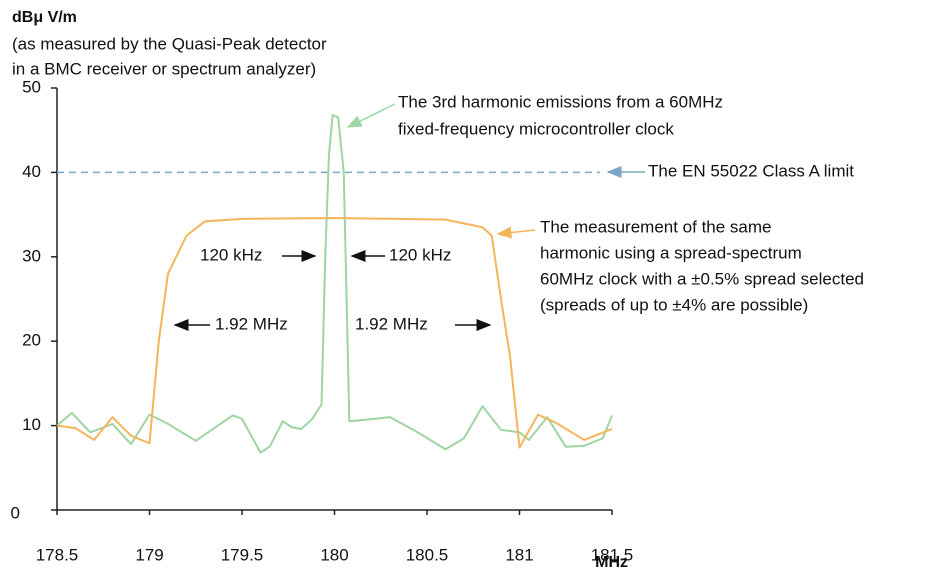  Describe the element at coordinates (536, 128) in the screenshot. I see `annotation: fixed-frequency microcontroller clock` at that location.